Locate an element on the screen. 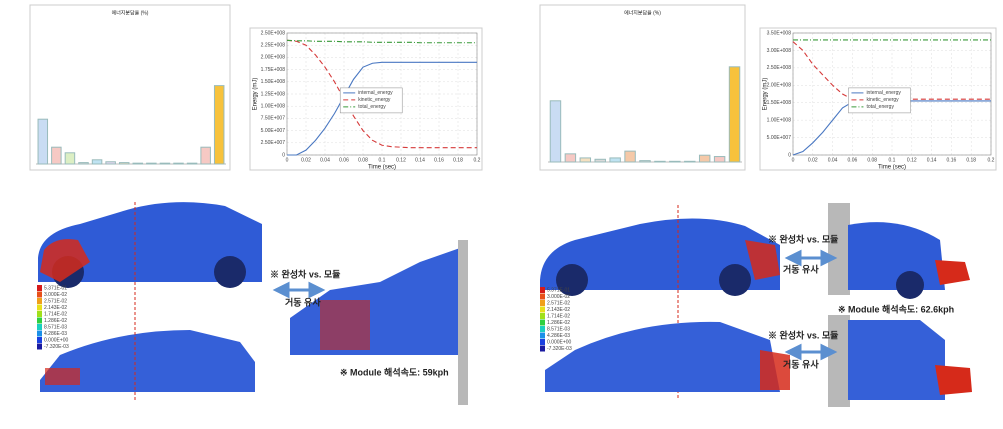 This screenshot has width=1003, height=429. annotation: ※ 완성차 vs. 모듈 is located at coordinates (803, 334).